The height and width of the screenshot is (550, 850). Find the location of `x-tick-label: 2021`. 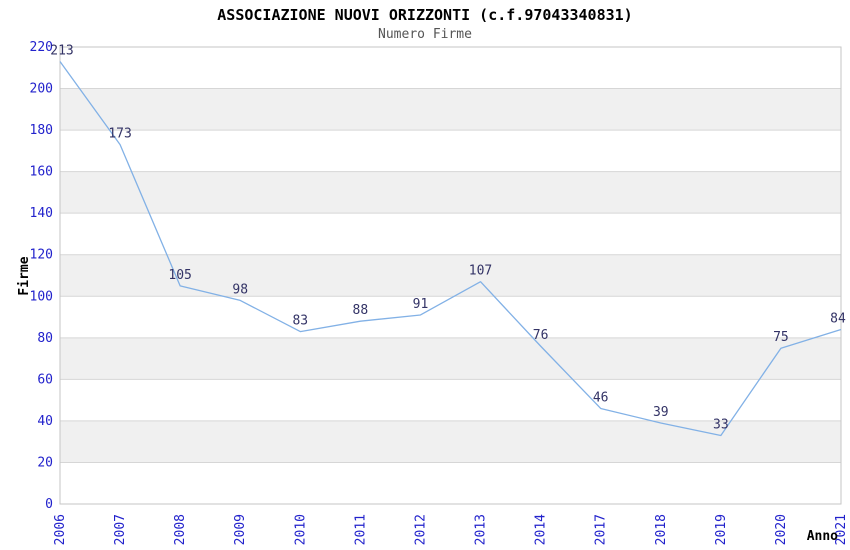

x-tick-label: 2021 is located at coordinates (841, 529).